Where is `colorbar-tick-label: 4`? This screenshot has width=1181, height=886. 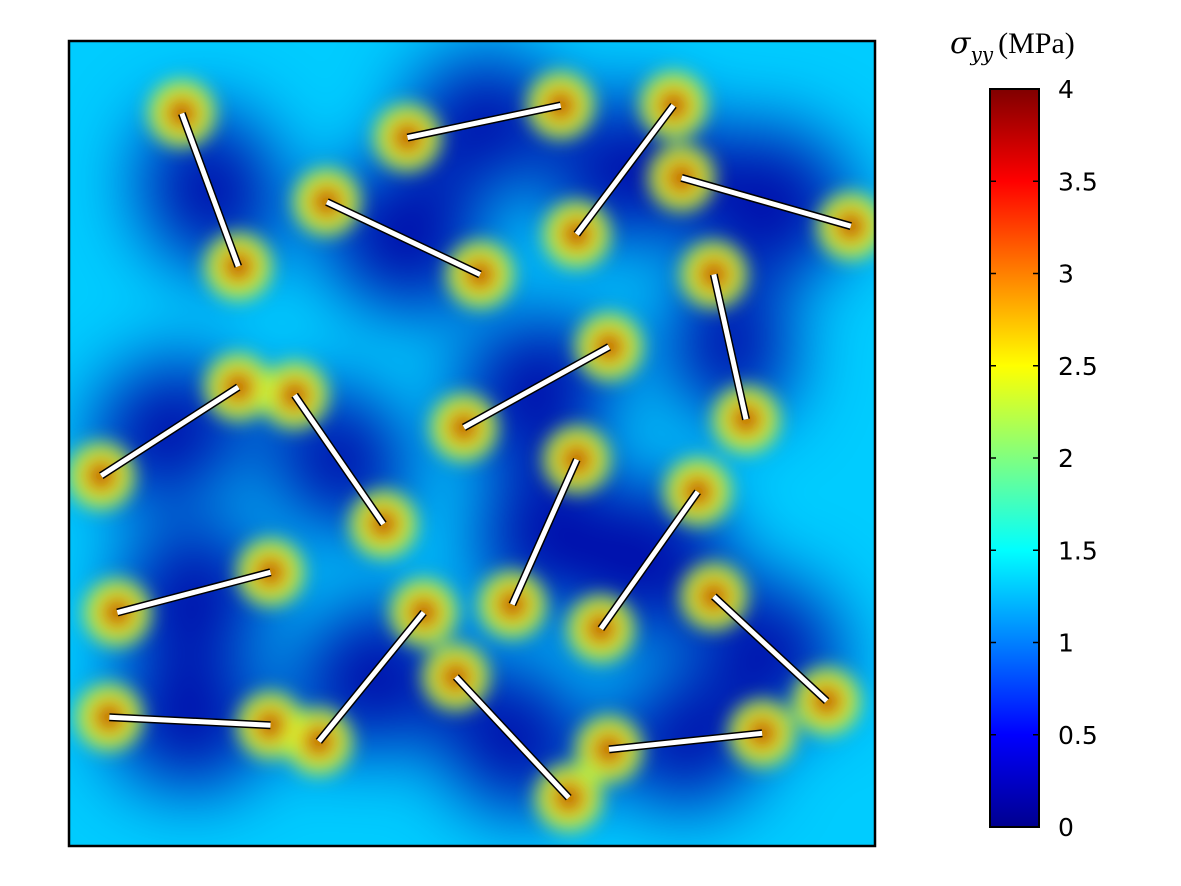 colorbar-tick-label: 4 is located at coordinates (1066, 89).